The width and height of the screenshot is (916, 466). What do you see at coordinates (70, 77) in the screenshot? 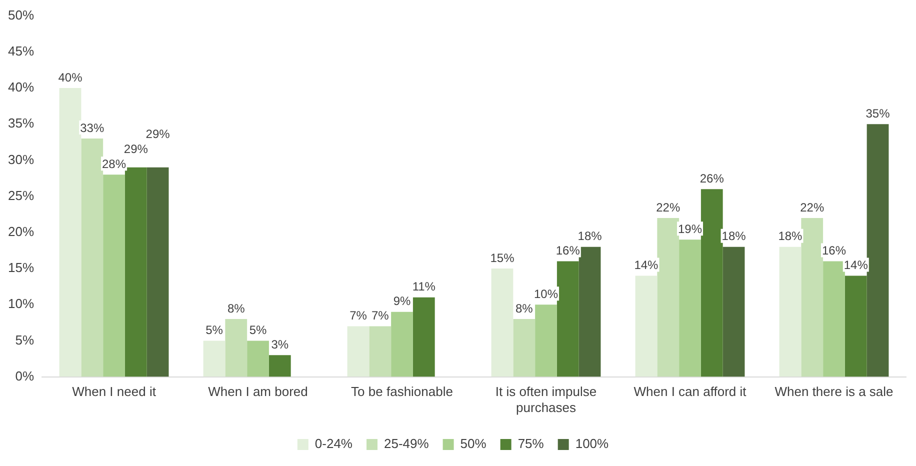
I see `data-label: 40%` at bounding box center [70, 77].